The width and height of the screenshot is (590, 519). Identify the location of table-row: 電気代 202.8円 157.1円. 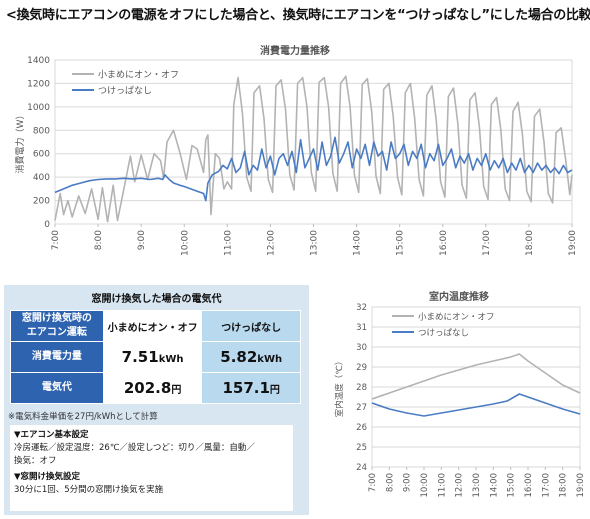
(155, 388).